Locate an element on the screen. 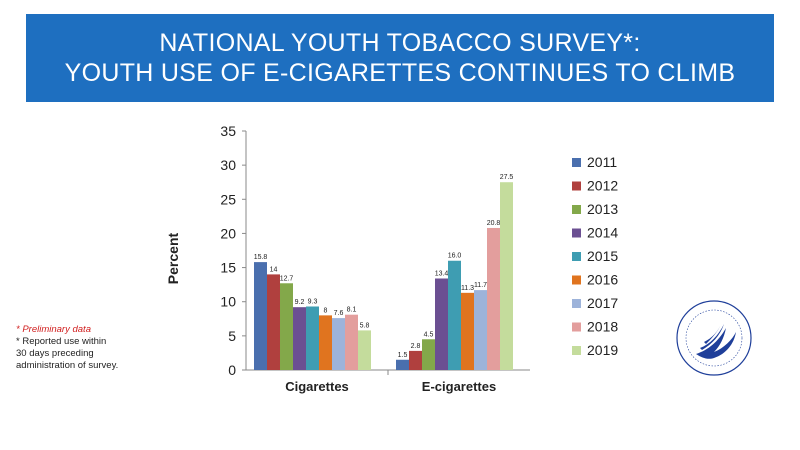  legend-swatch-2019 is located at coordinates (576, 350).